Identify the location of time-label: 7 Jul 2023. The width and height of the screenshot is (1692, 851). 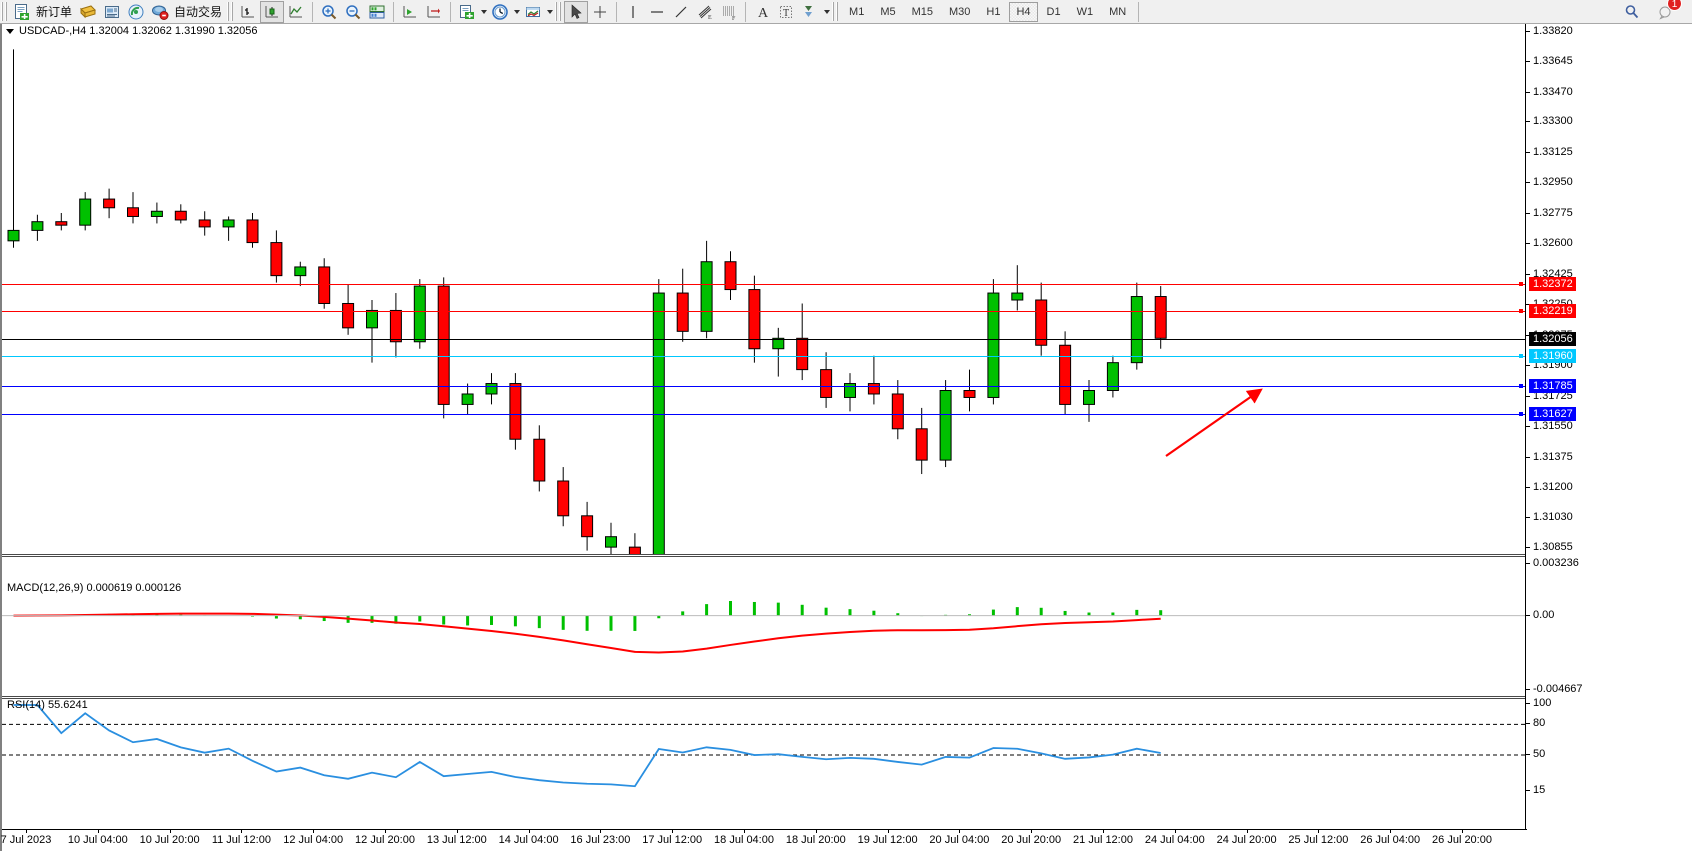
(26, 840).